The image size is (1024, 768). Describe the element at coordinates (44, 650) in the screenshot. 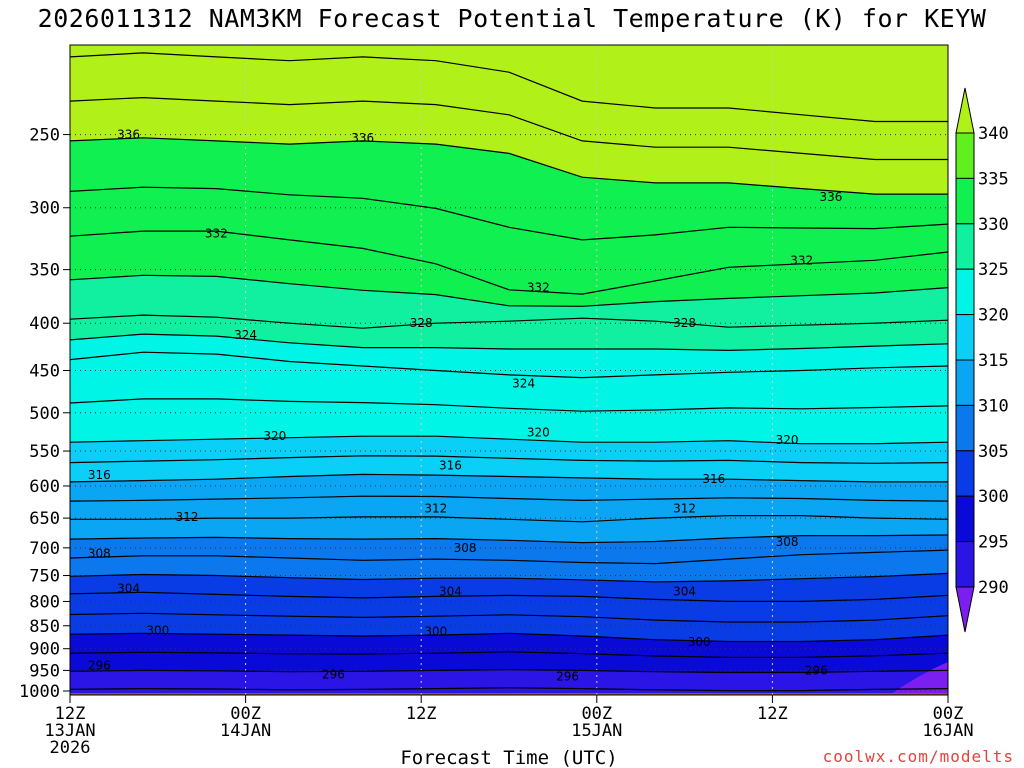

I see `y-tick-label: 900` at that location.